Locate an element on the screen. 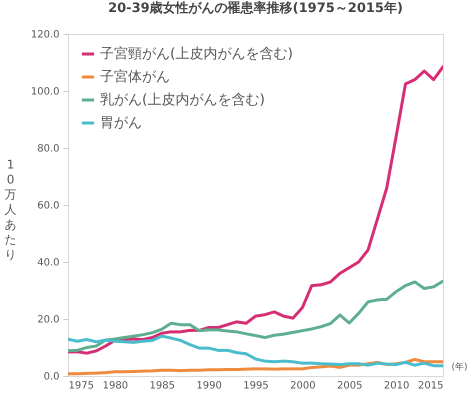 The width and height of the screenshot is (474, 398). legend-label: 子宮体がん is located at coordinates (135, 77).